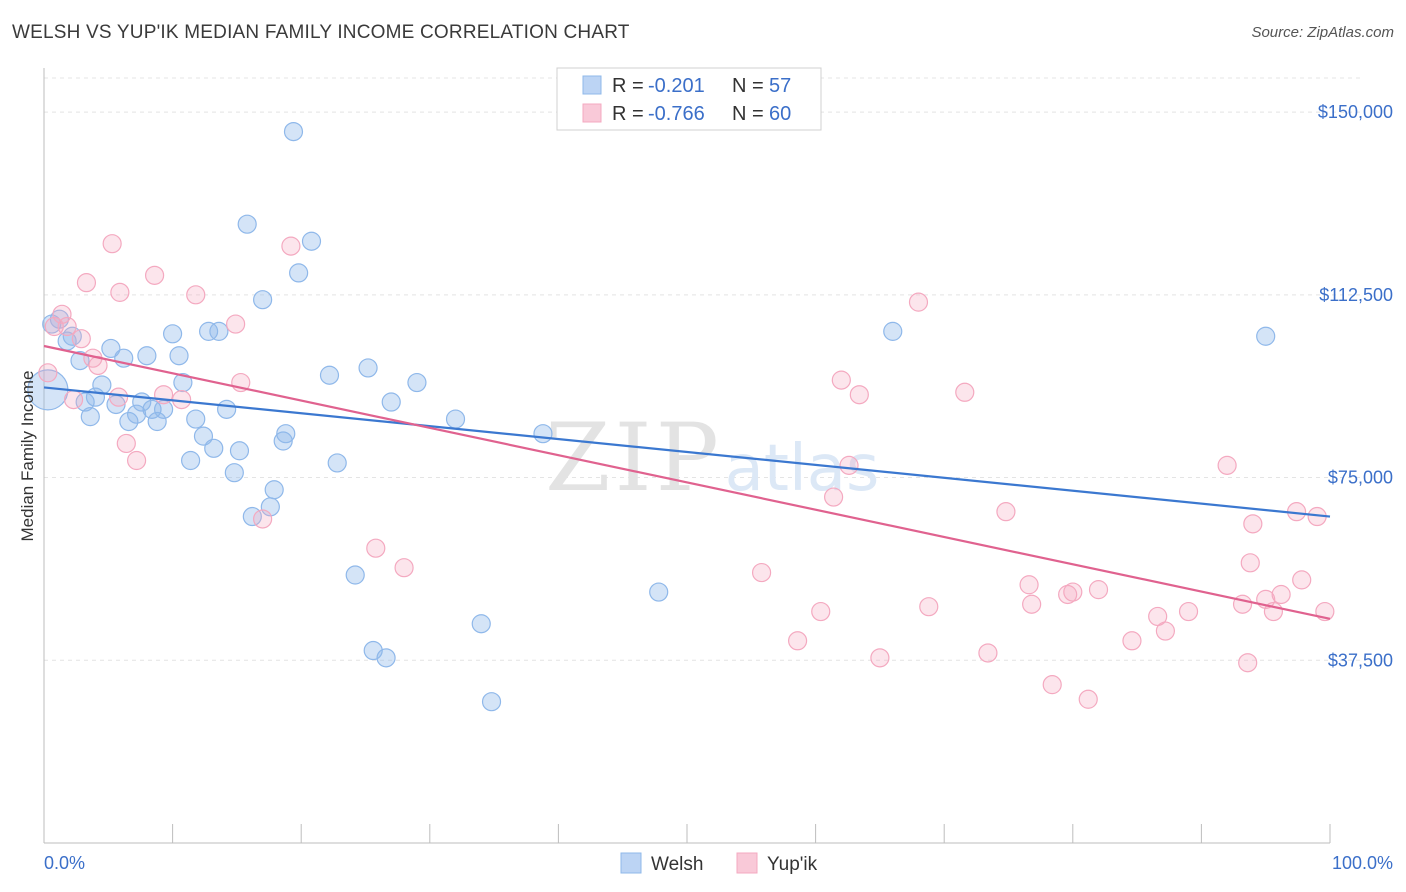 Image resolution: width=1406 pixels, height=892 pixels. I want to click on y-tick-label-2: $112,500, so click(1356, 295).